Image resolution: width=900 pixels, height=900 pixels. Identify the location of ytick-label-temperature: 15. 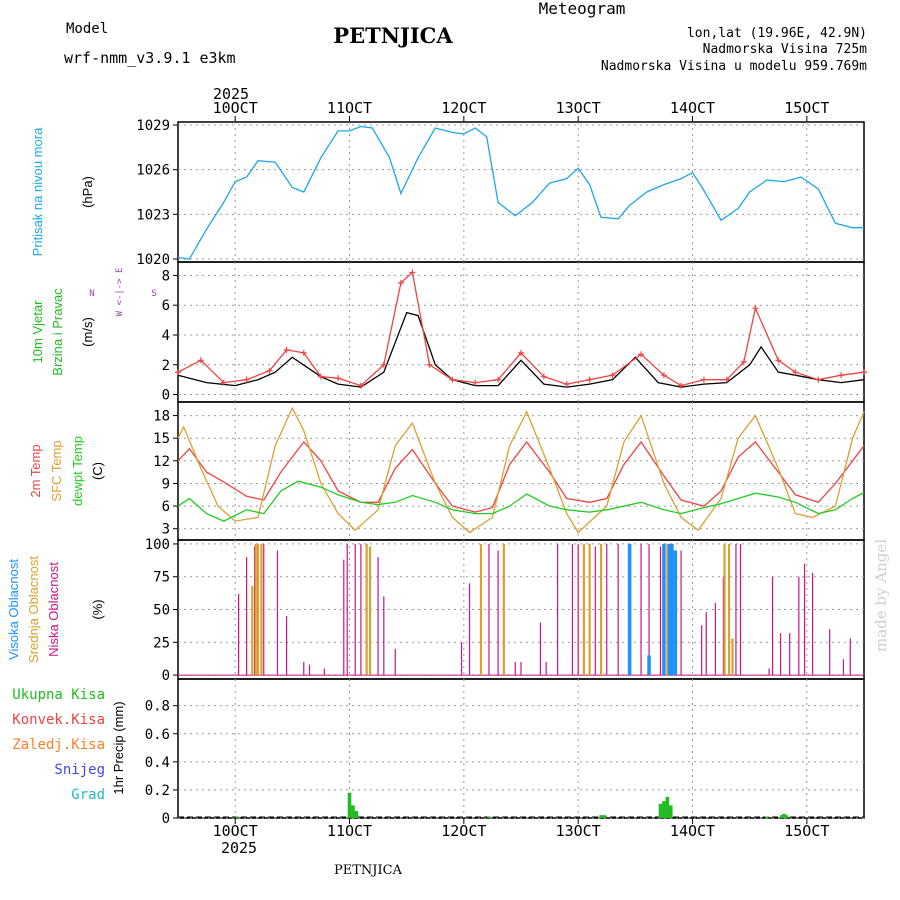
(161, 439).